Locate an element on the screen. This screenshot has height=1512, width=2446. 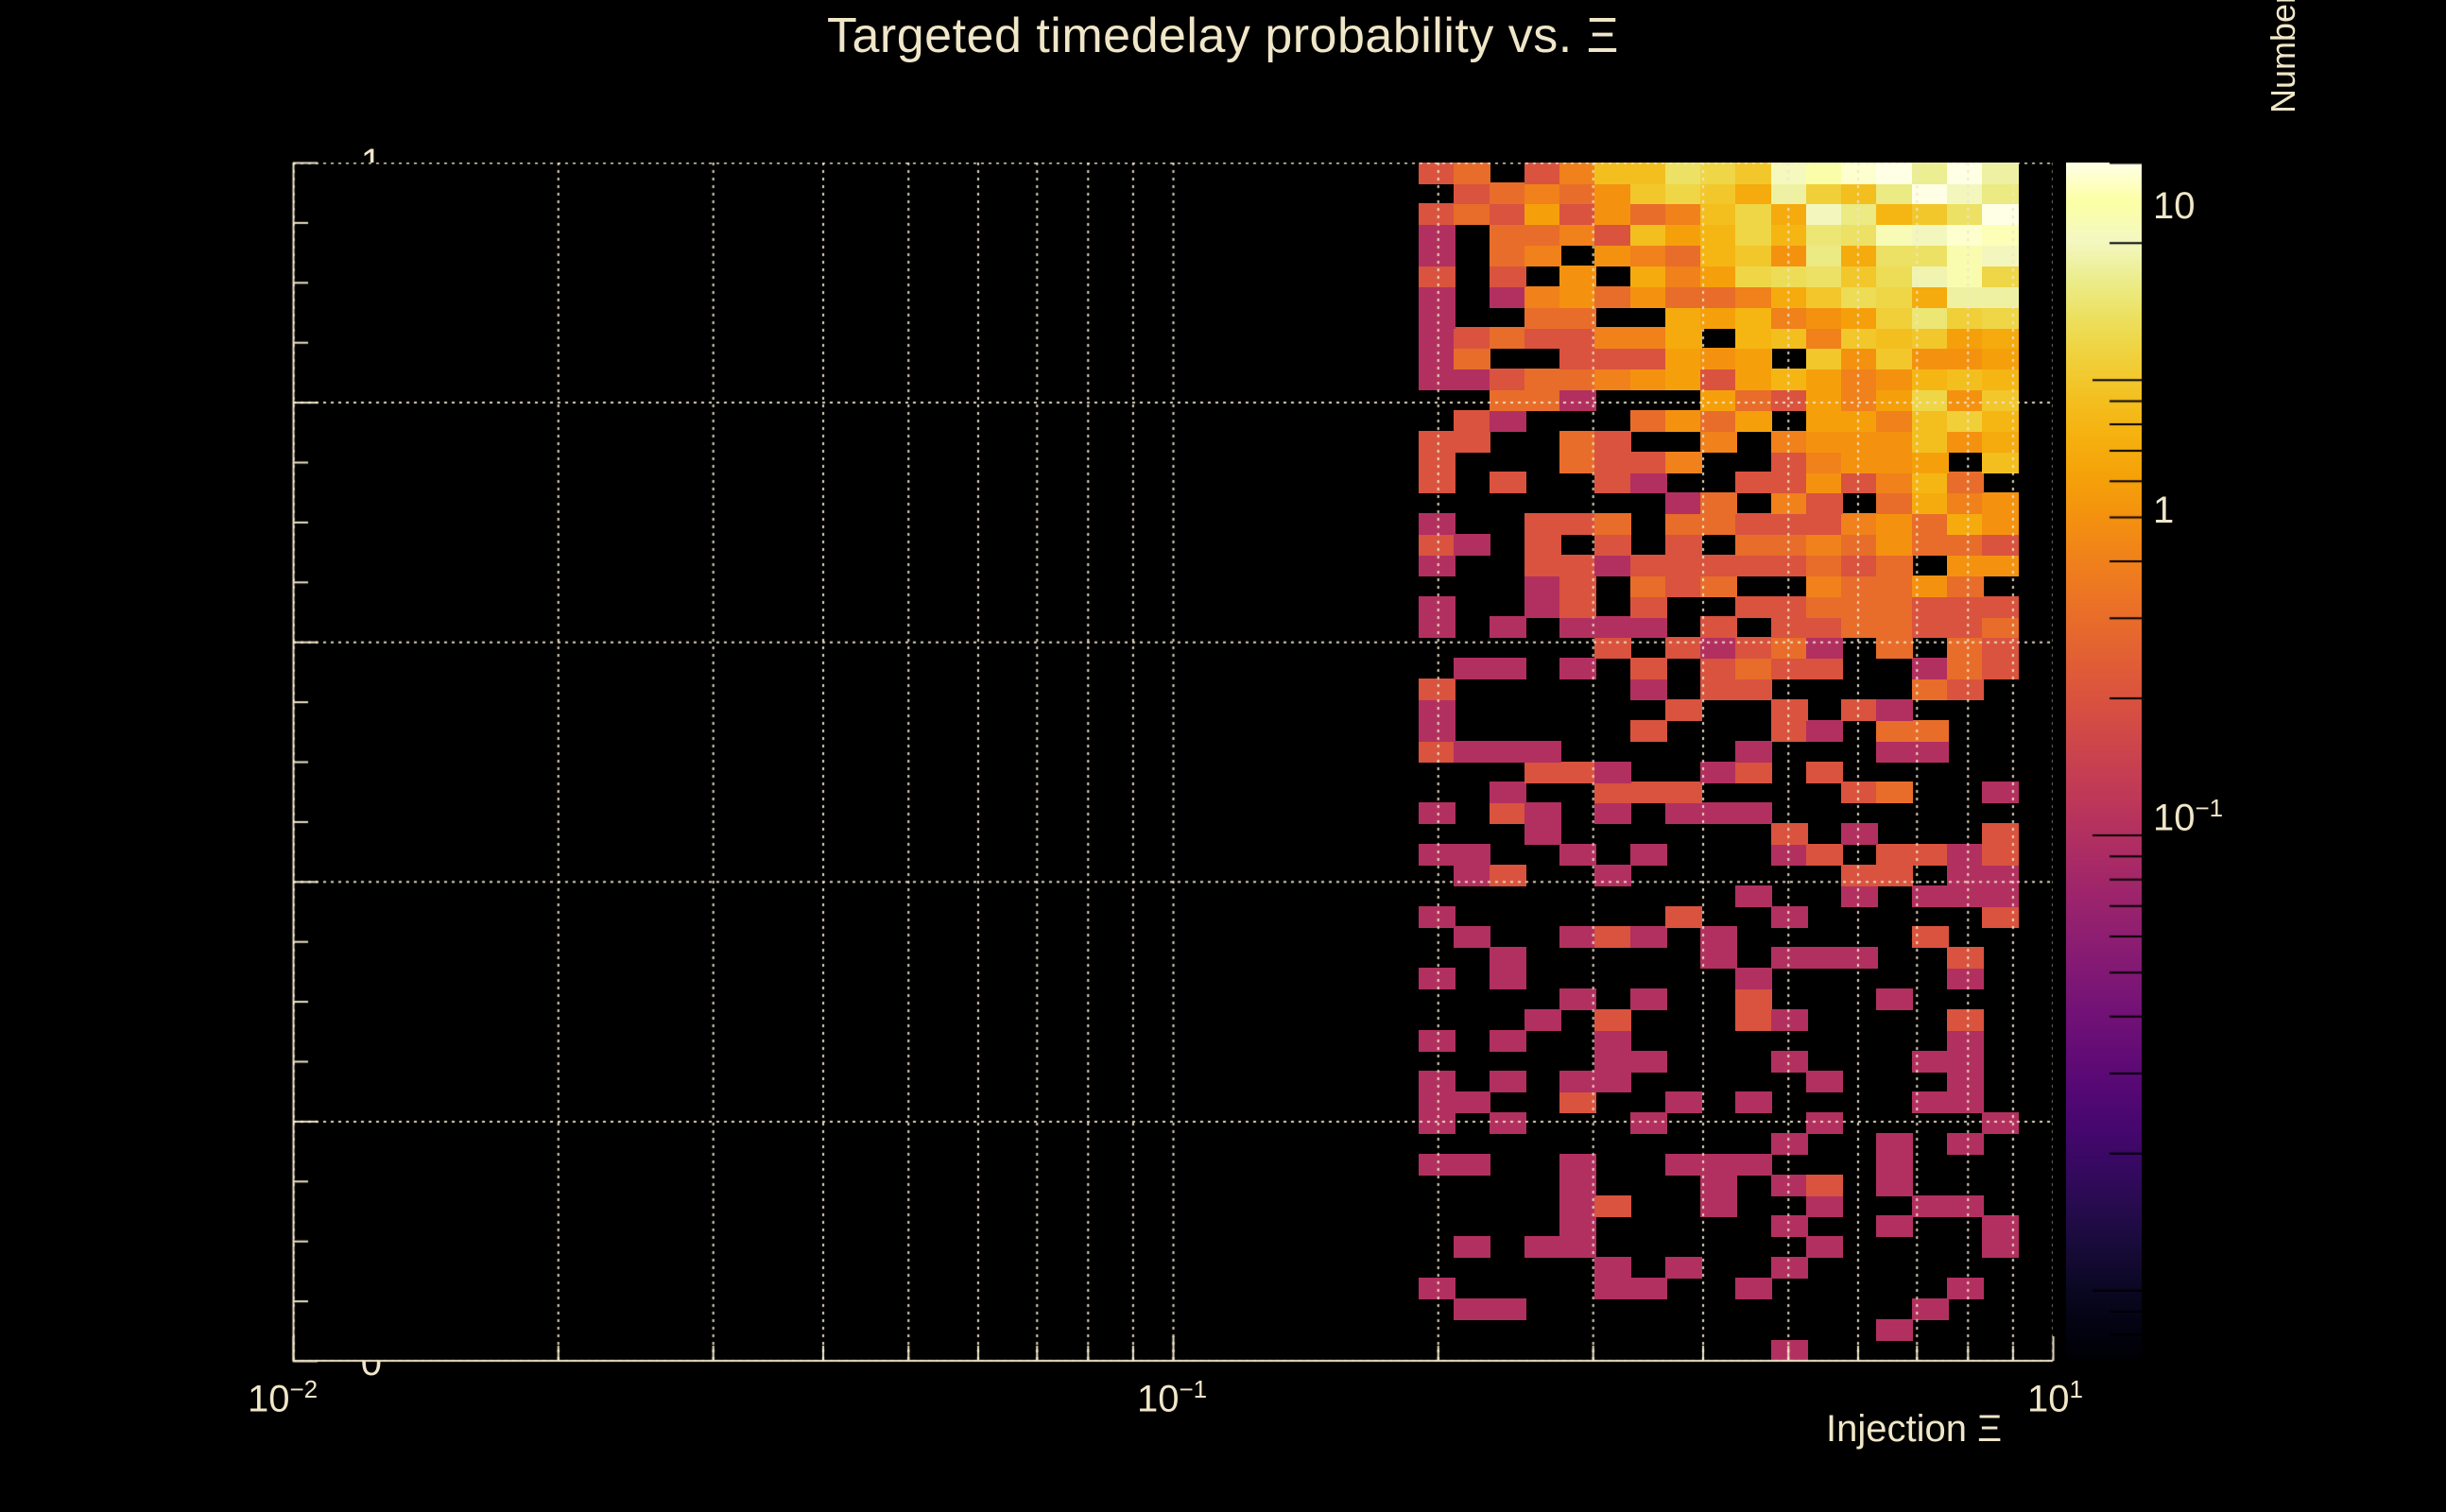
colorbar is located at coordinates (2104, 762).